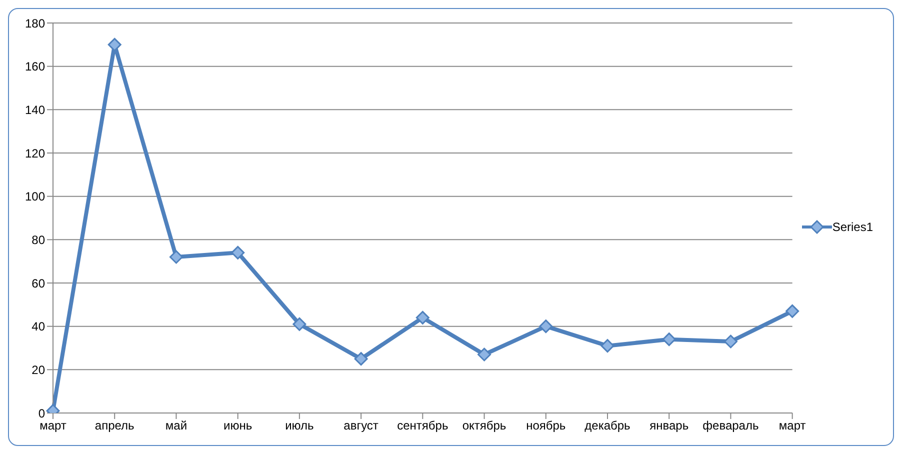 The width and height of the screenshot is (900, 452). What do you see at coordinates (114, 425) in the screenshot?
I see `x-tick-label: апрель` at bounding box center [114, 425].